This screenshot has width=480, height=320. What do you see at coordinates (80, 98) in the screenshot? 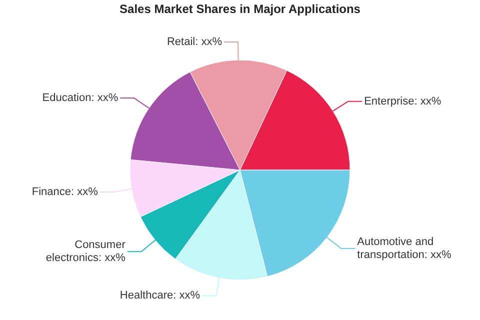
I see `slice-label: Education: xx%` at bounding box center [80, 98].